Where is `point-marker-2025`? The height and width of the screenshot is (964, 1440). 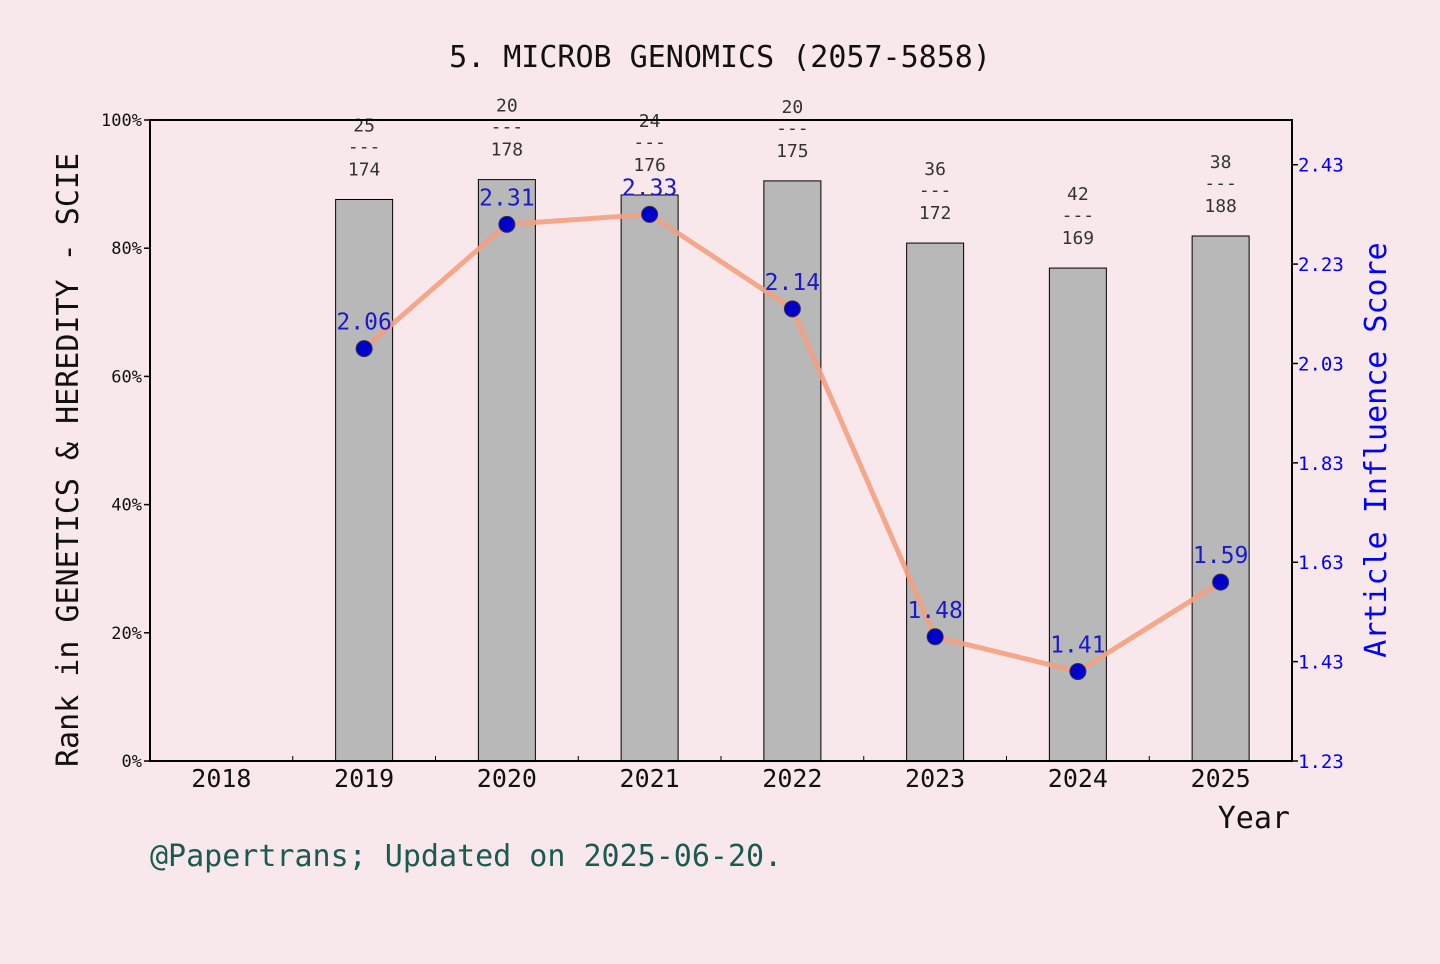
point-marker-2025 is located at coordinates (1221, 582).